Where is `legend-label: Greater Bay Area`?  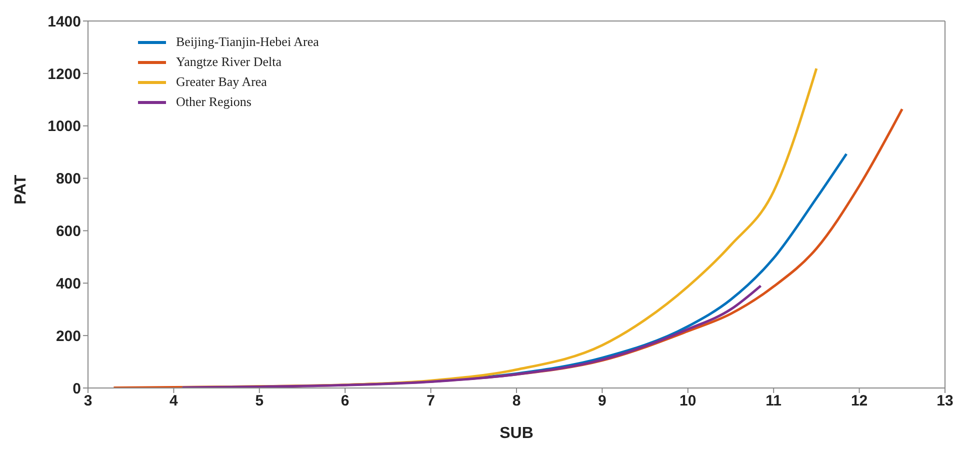 legend-label: Greater Bay Area is located at coordinates (221, 82).